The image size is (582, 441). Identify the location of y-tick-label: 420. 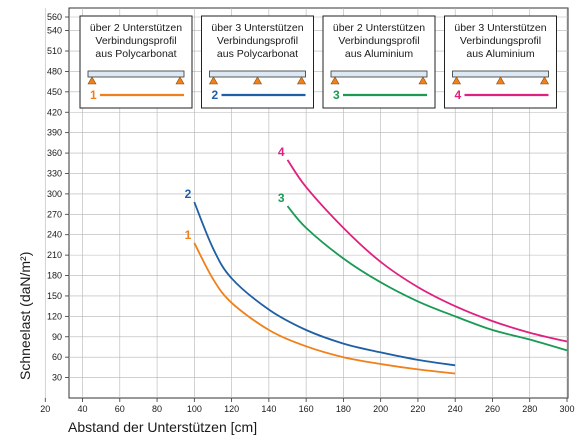
(54, 112).